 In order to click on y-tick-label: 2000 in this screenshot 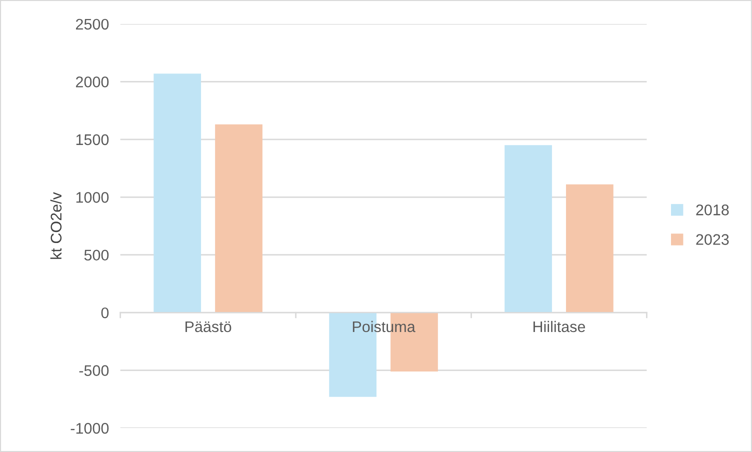, I will do `click(92, 82)`.